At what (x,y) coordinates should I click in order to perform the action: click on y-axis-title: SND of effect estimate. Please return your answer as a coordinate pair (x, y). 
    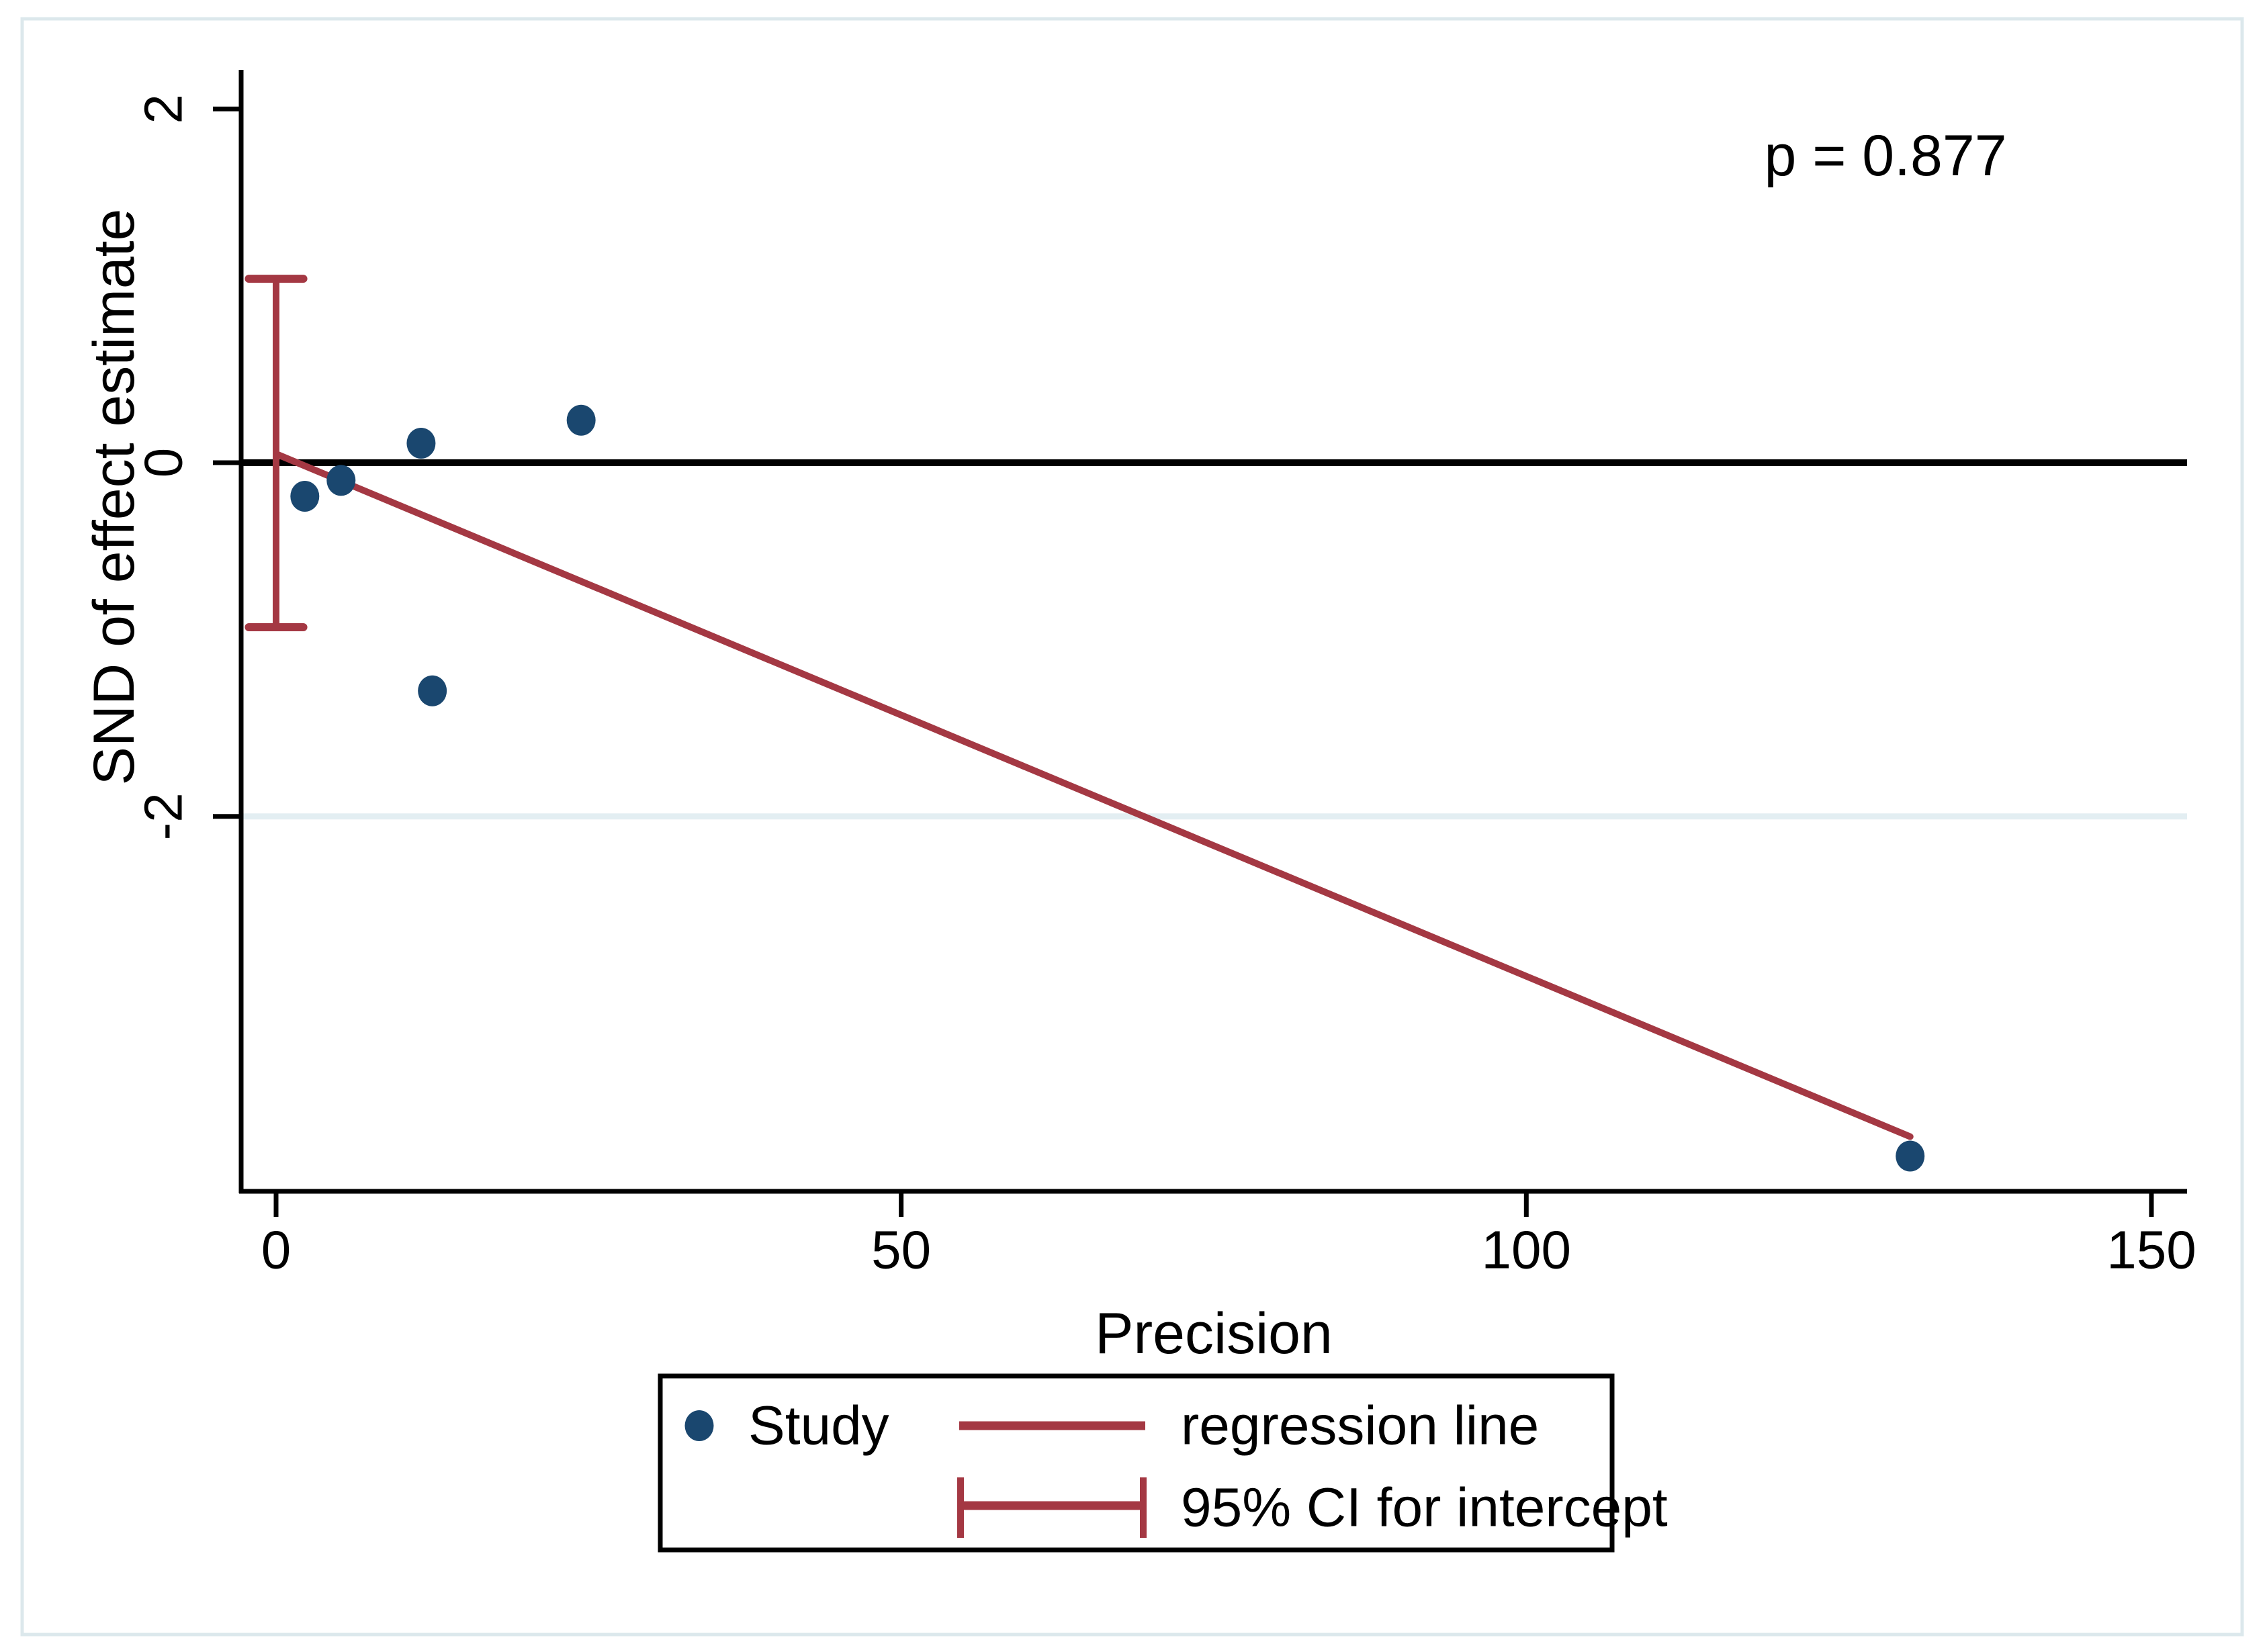
    Looking at the image, I should click on (114, 497).